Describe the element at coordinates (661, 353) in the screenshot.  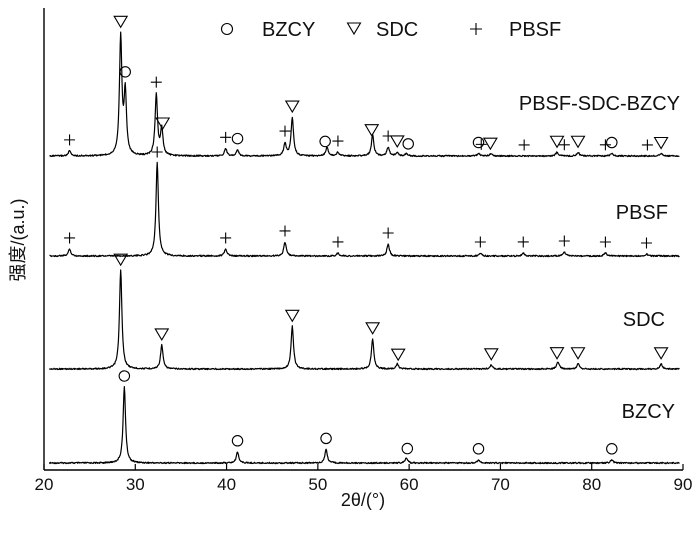
I see `marker-sdc-8-triangle` at that location.